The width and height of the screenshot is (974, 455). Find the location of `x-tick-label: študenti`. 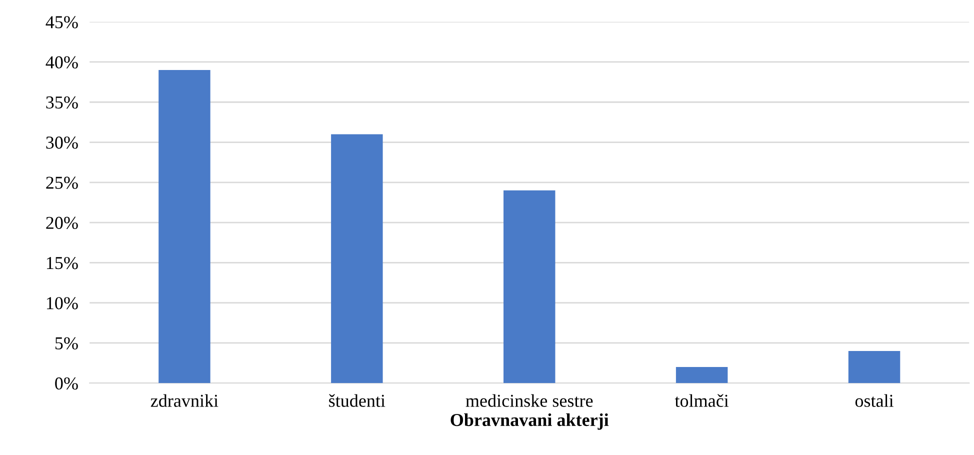

x-tick-label: študenti is located at coordinates (357, 400).